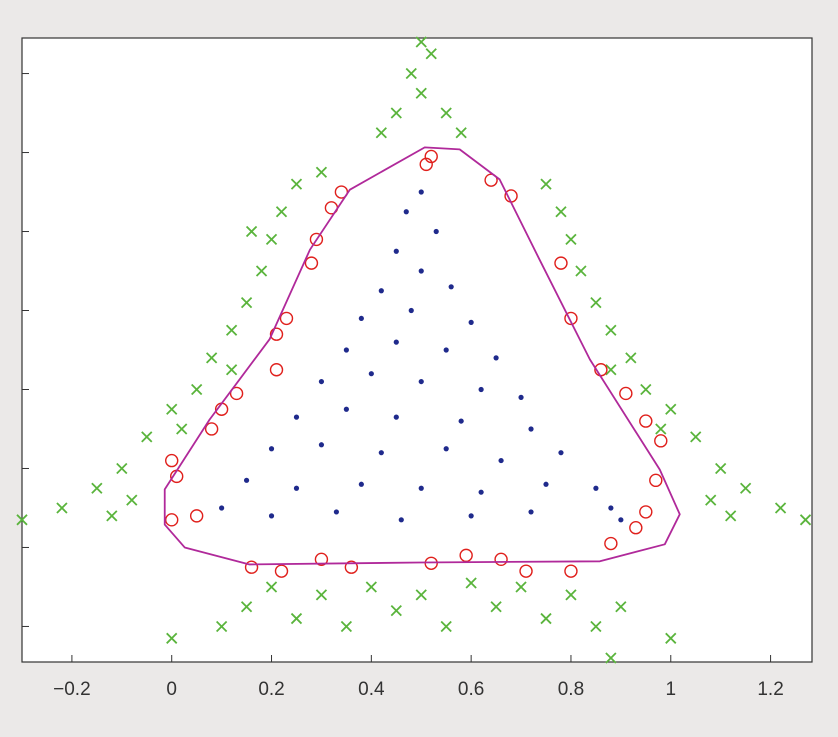  What do you see at coordinates (171, 689) in the screenshot?
I see `x-tick-label: 0` at bounding box center [171, 689].